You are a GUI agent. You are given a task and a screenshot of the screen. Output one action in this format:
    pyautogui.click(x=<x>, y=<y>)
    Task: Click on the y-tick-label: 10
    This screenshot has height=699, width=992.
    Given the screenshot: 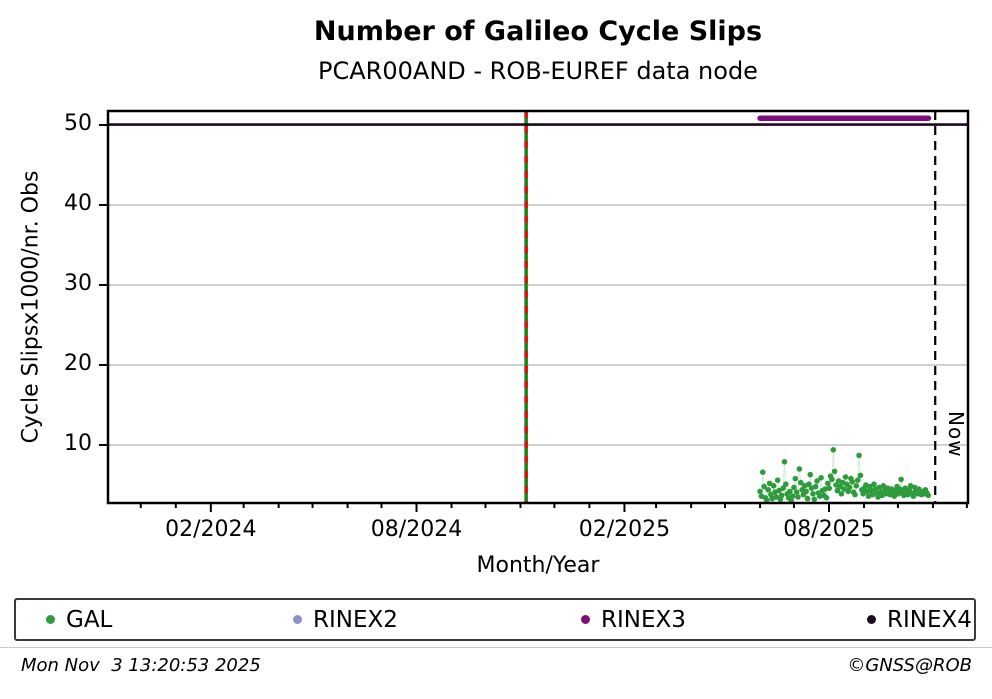 What is the action you would take?
    pyautogui.click(x=78, y=443)
    